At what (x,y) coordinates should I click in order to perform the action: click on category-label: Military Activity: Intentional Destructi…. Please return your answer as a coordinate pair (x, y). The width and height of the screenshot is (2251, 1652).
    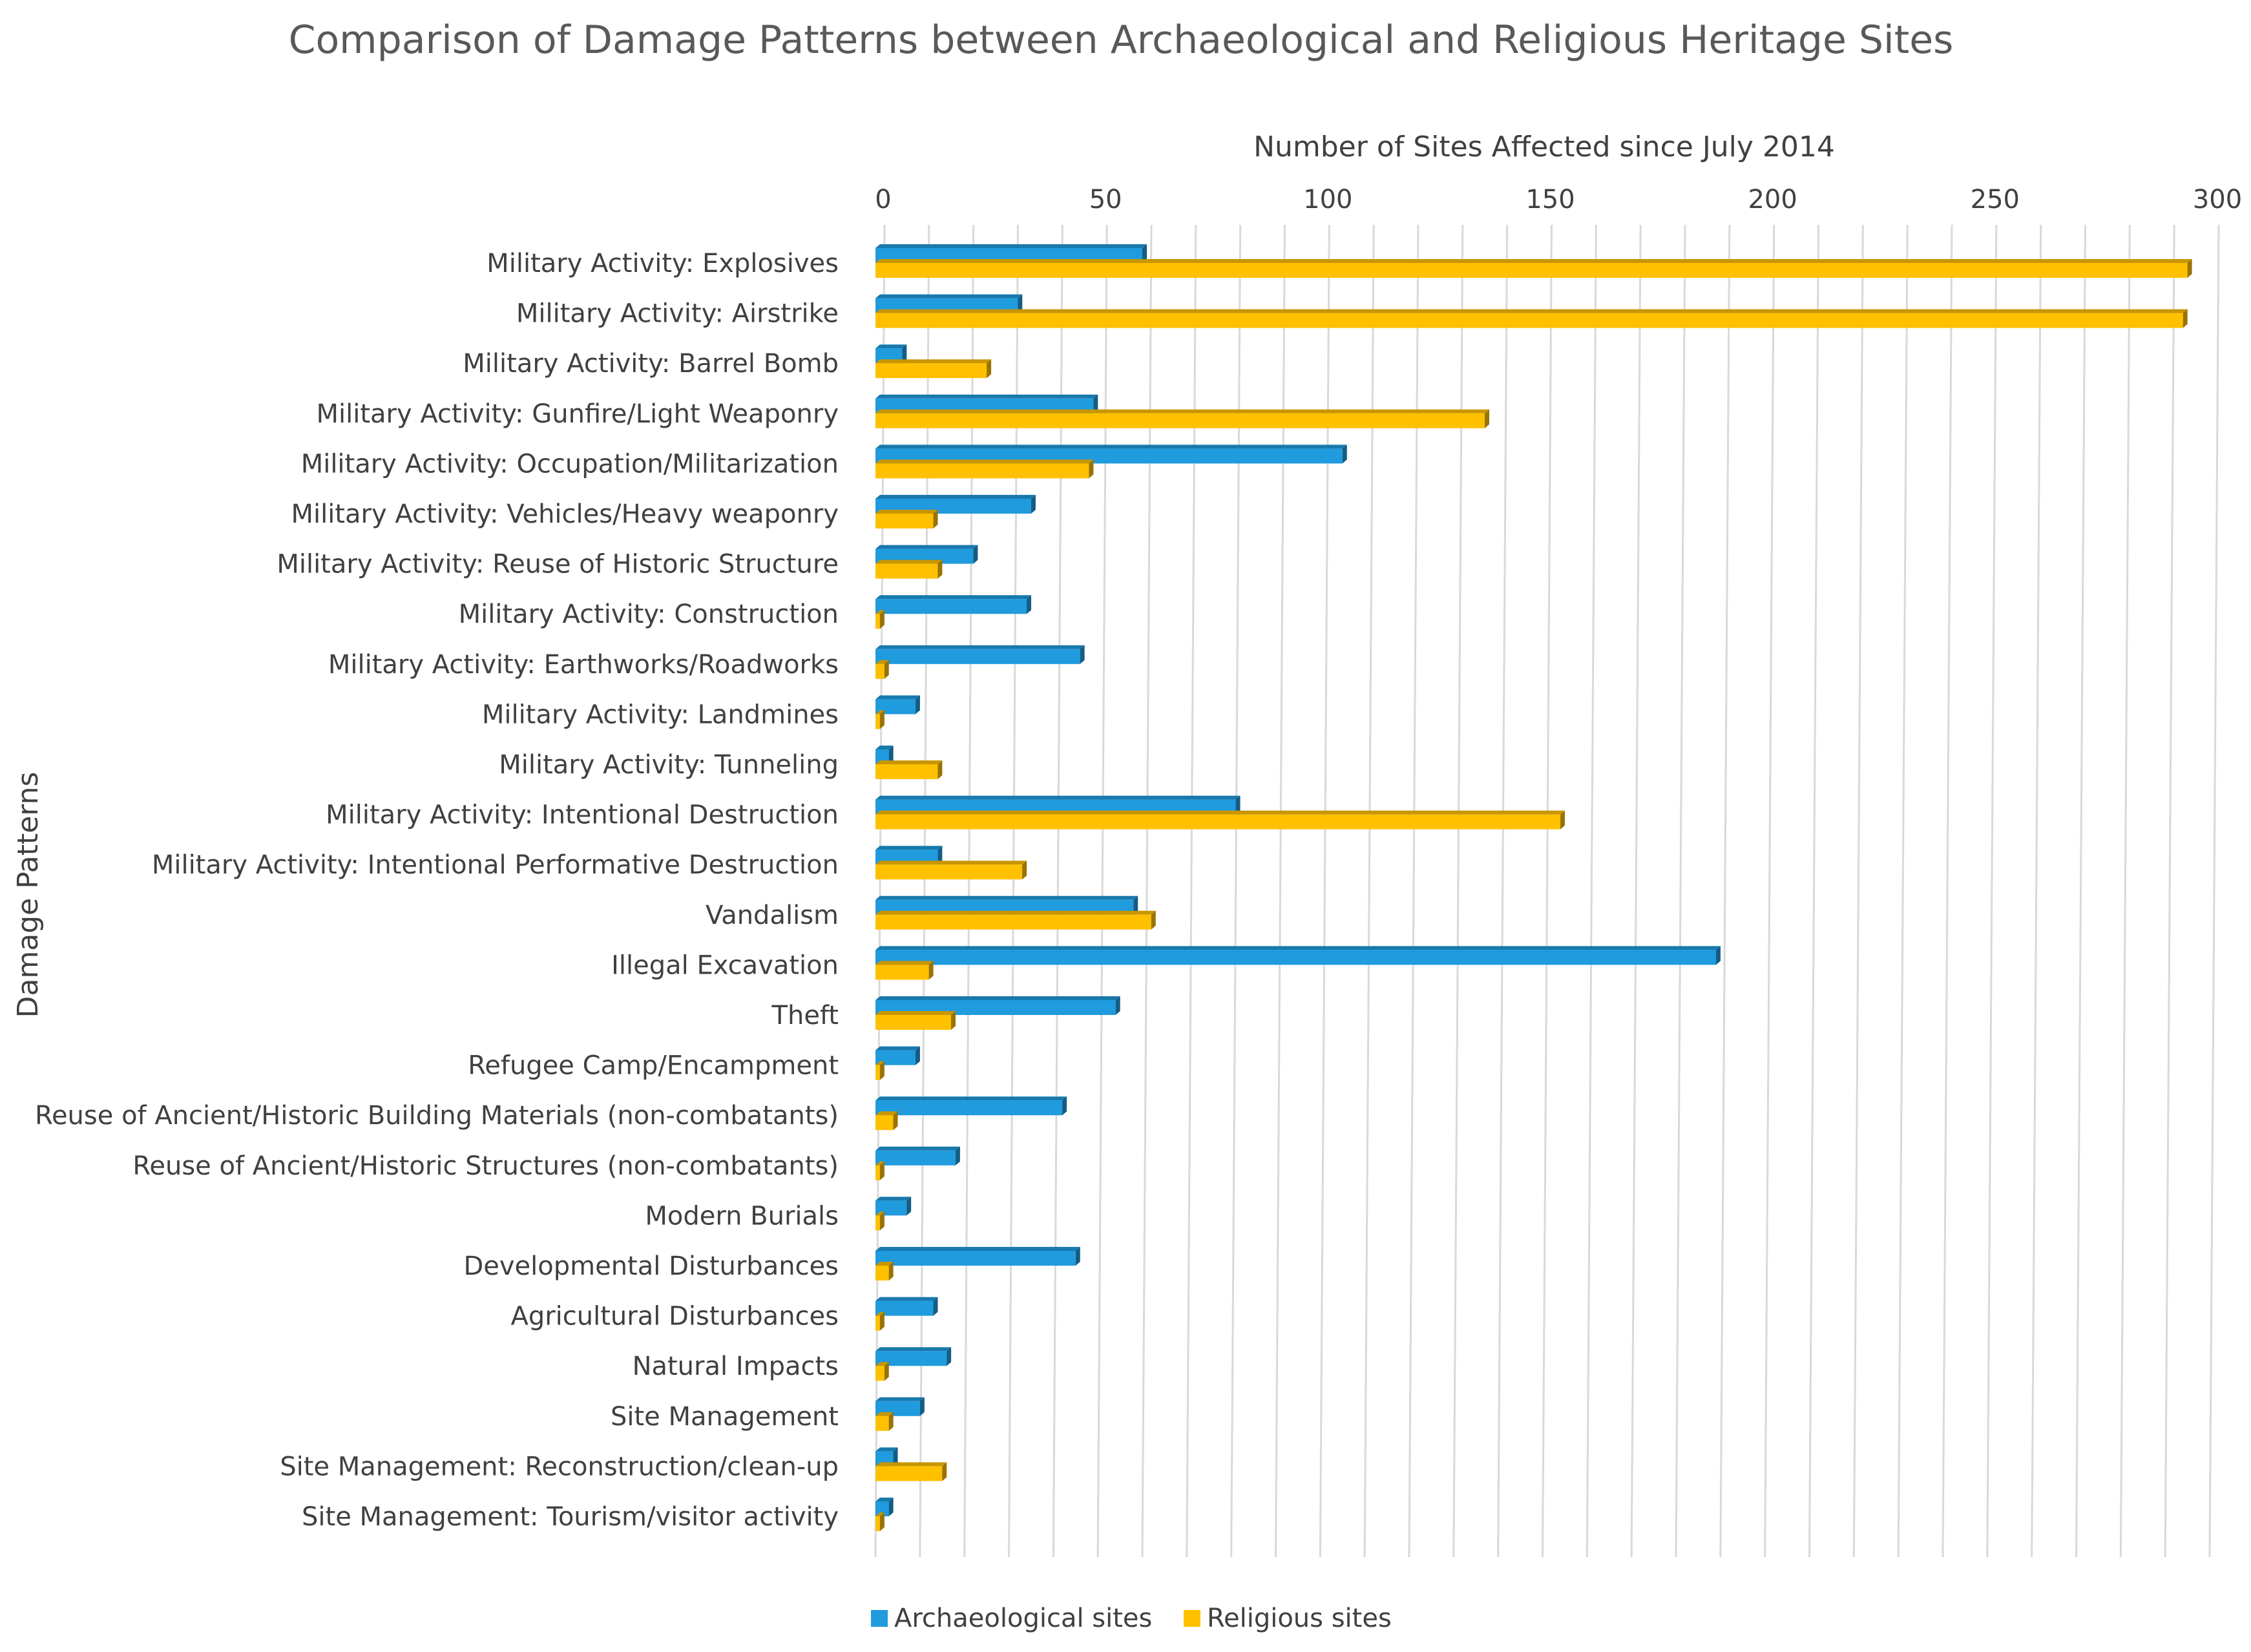
    Looking at the image, I should click on (582, 815).